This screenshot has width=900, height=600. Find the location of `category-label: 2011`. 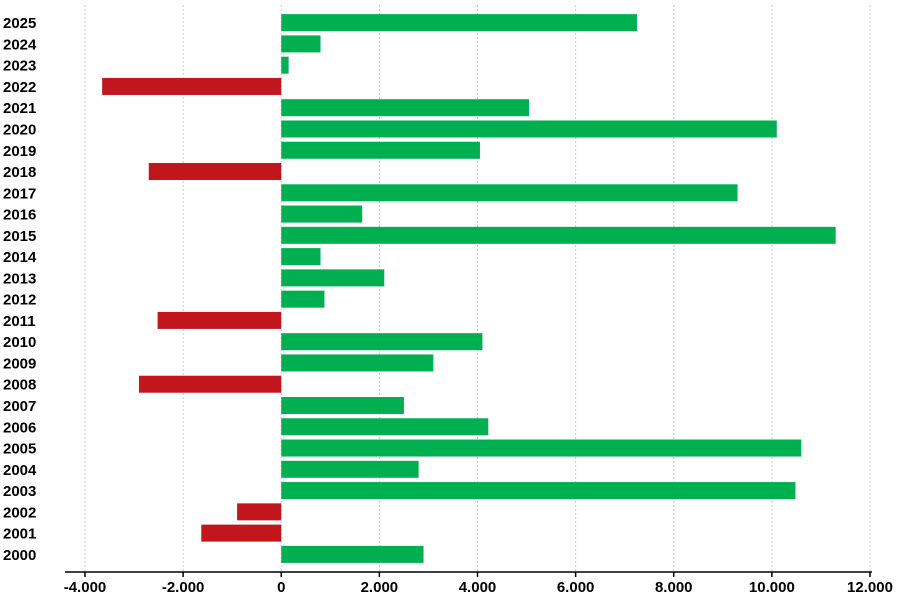

category-label: 2011 is located at coordinates (19, 321).